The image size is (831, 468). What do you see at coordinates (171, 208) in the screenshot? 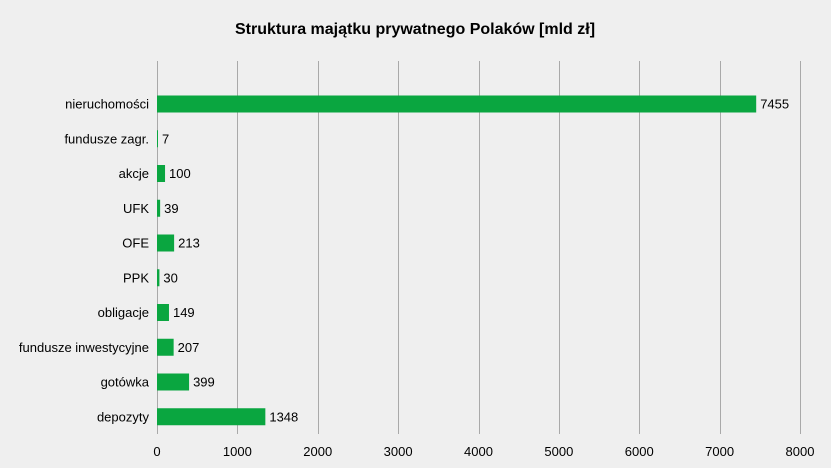
I see `value-label: 39` at bounding box center [171, 208].